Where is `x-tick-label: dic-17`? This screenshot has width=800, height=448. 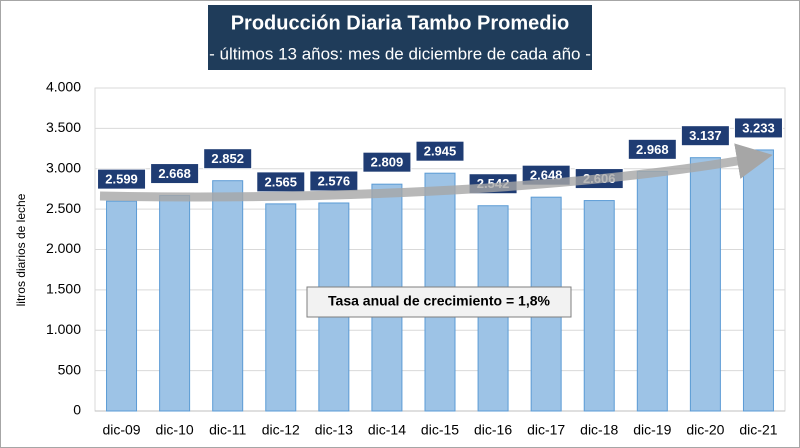
x-tick-label: dic-17 is located at coordinates (546, 430).